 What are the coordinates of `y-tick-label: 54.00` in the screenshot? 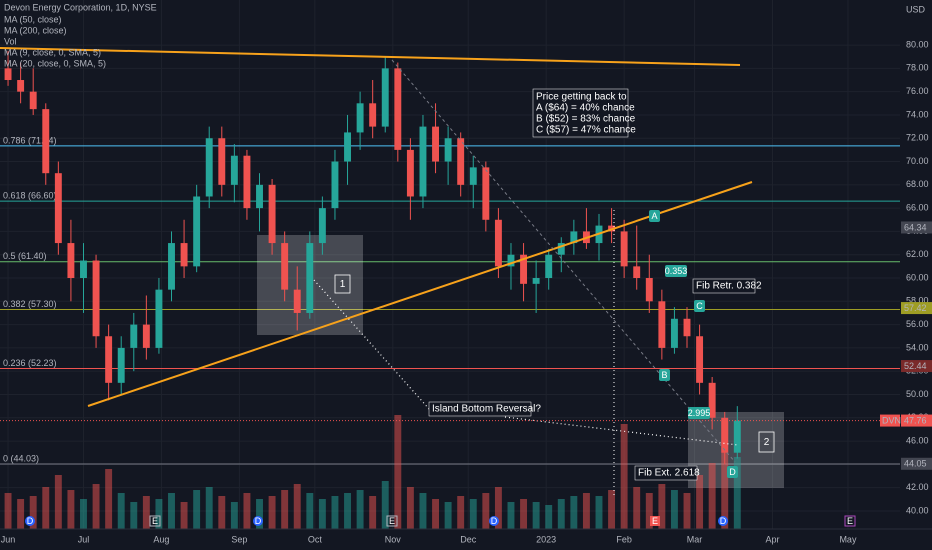 It's located at (917, 347).